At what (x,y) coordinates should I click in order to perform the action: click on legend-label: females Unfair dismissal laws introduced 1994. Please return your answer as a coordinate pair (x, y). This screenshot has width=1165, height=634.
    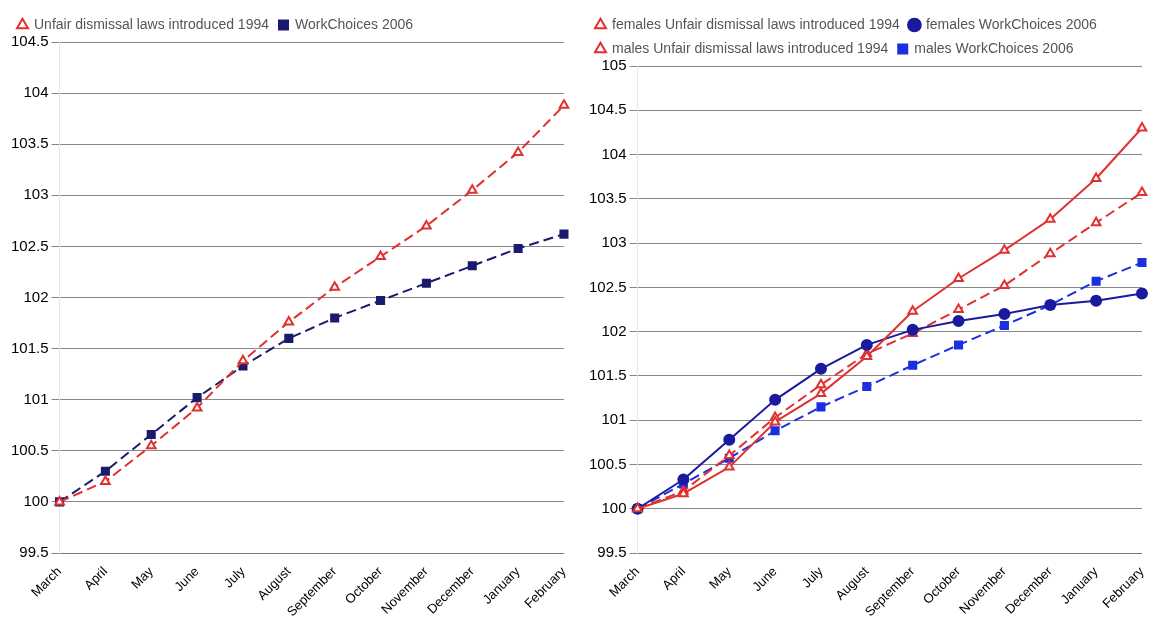
    Looking at the image, I should click on (756, 23).